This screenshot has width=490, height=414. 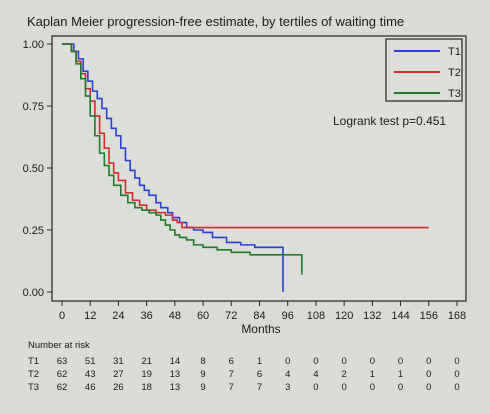 I want to click on risk-cell: 43, so click(x=90, y=374).